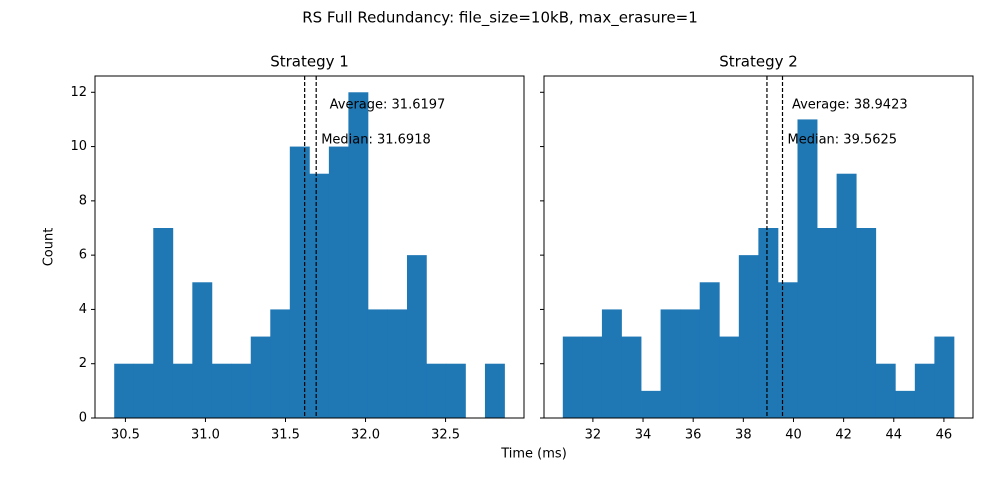 Image resolution: width=1000 pixels, height=500 pixels. What do you see at coordinates (83, 309) in the screenshot?
I see `y-tick-label: 4` at bounding box center [83, 309].